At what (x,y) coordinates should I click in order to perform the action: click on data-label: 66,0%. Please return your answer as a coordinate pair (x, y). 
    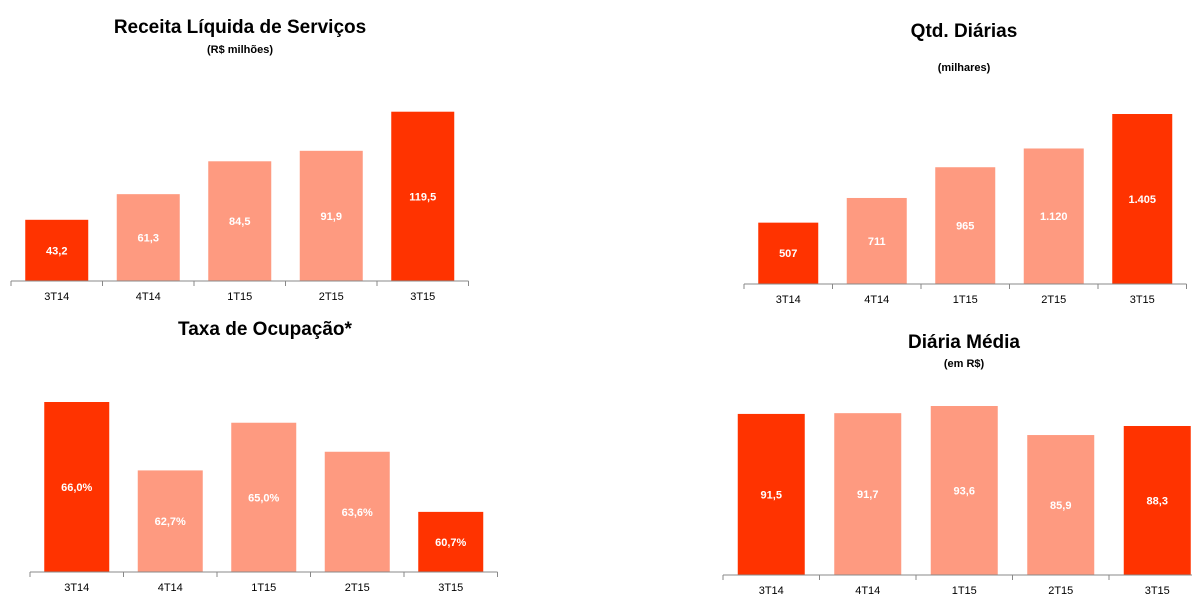
    Looking at the image, I should click on (76, 488).